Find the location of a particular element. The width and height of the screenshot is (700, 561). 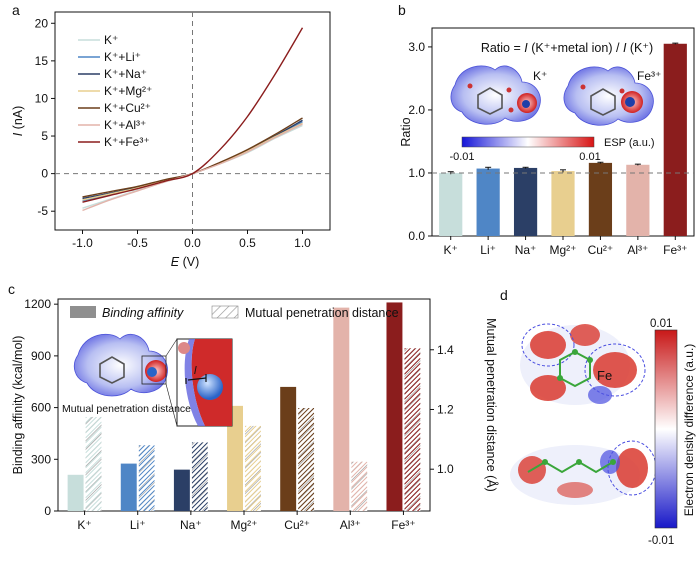

panel-c-xtick-label: Na⁺ is located at coordinates (191, 525).